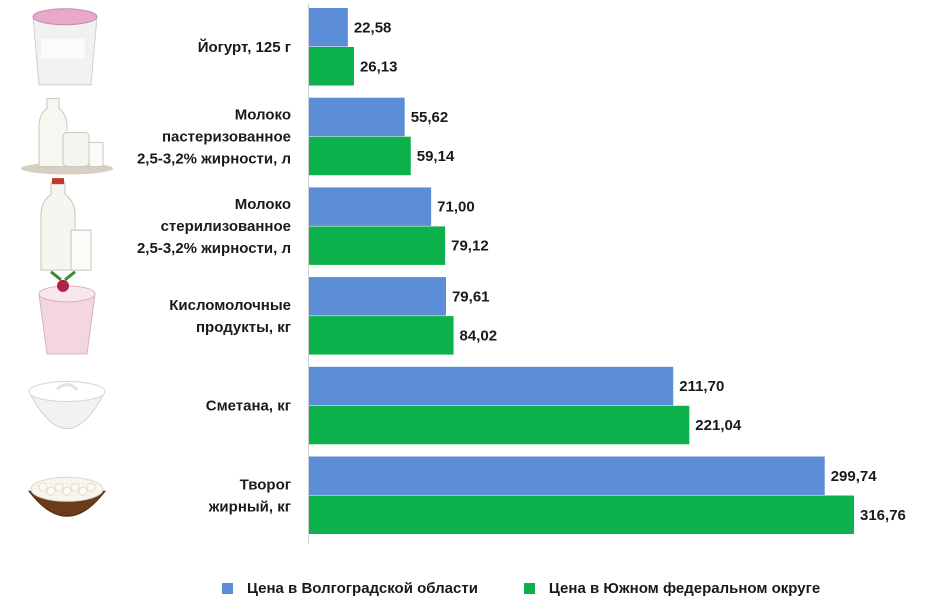 The width and height of the screenshot is (925, 608). Describe the element at coordinates (854, 476) in the screenshot. I see `value-label-volgograd-5: 299,74` at that location.